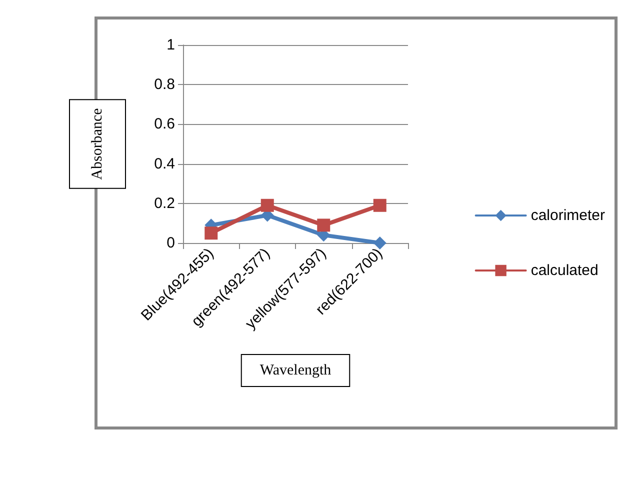  What do you see at coordinates (170, 45) in the screenshot?
I see `y-tick-label: 1` at bounding box center [170, 45].